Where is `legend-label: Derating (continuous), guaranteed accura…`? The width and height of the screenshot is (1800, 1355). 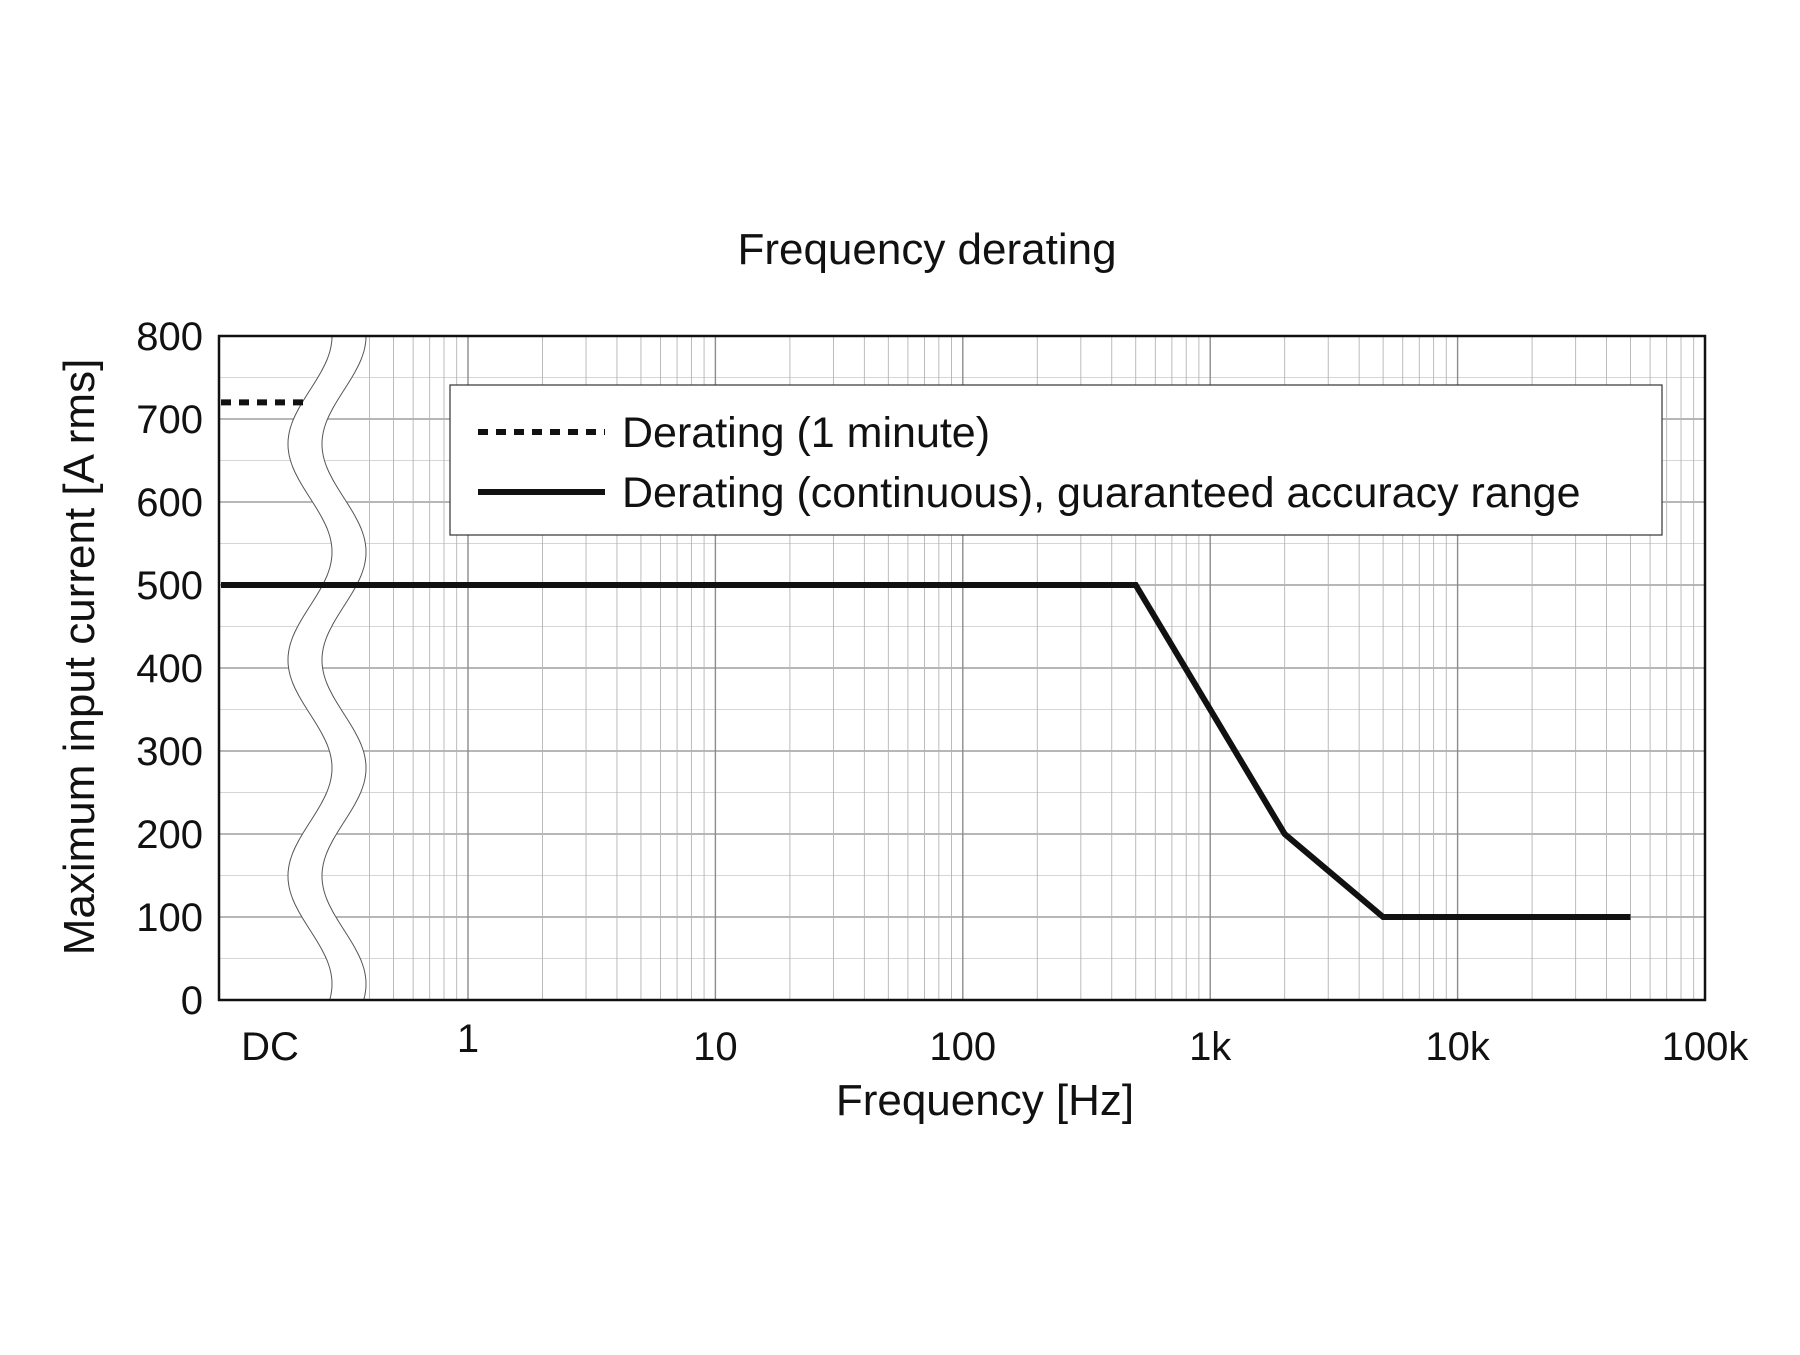
legend-label: Derating (continuous), guaranteed accura… is located at coordinates (1101, 493).